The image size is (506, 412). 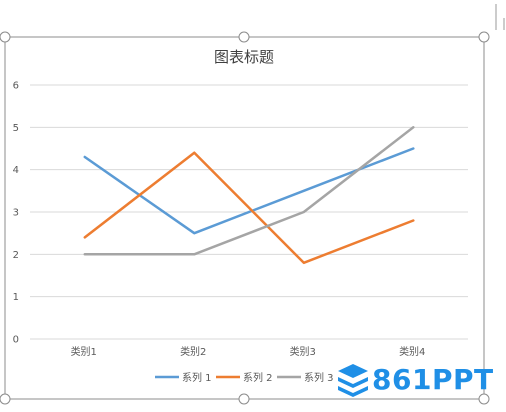 I want to click on resize-handle-top-right, so click(x=484, y=37).